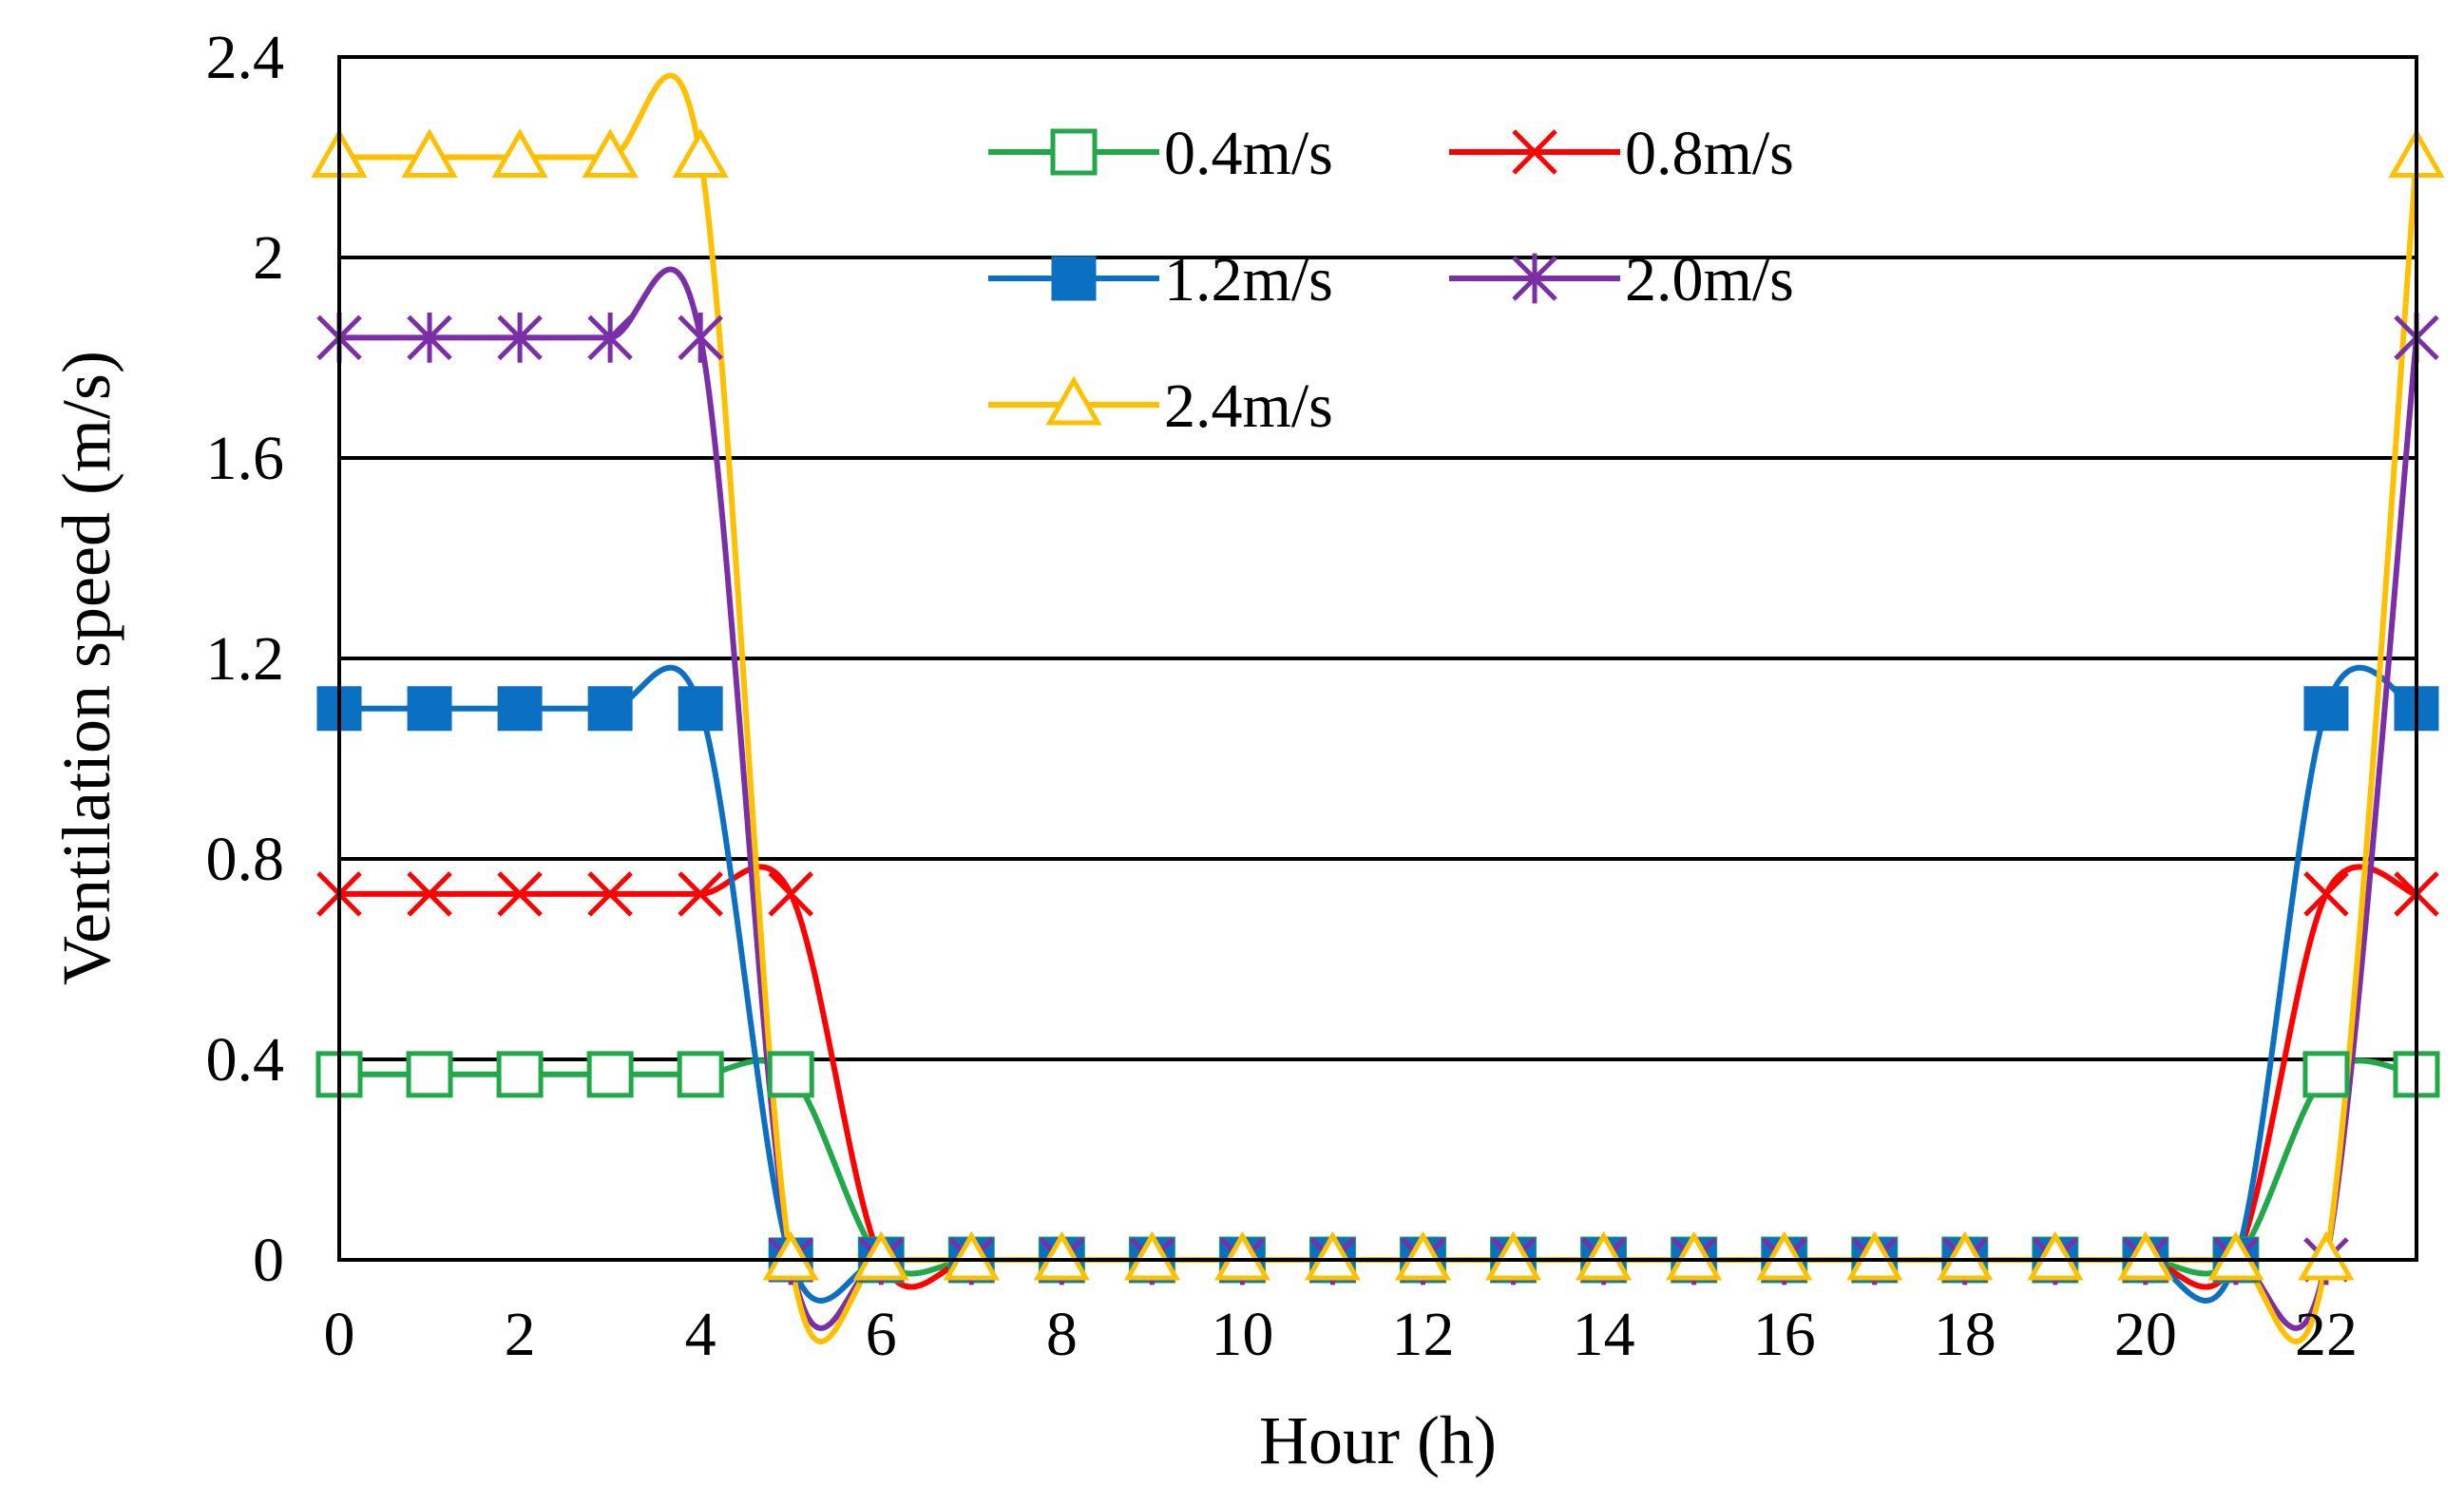 This screenshot has width=2464, height=1505. Describe the element at coordinates (1965, 1334) in the screenshot. I see `x-tick-label: 18` at that location.